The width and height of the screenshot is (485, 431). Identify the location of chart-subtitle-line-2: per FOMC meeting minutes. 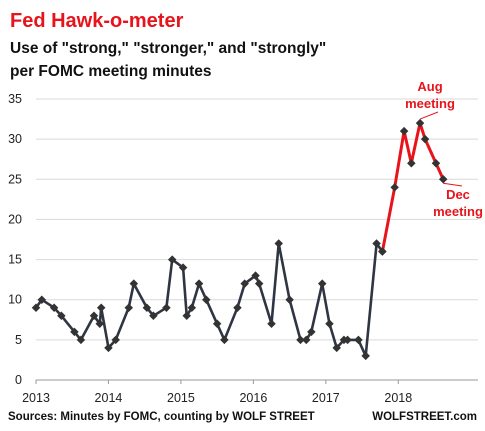
(111, 71).